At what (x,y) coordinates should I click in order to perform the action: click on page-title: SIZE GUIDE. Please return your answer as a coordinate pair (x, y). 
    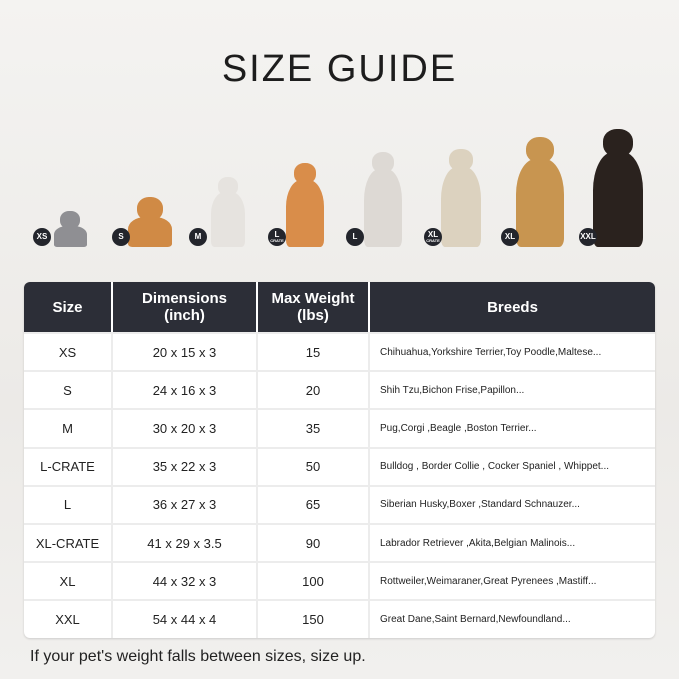
    Looking at the image, I should click on (339, 69).